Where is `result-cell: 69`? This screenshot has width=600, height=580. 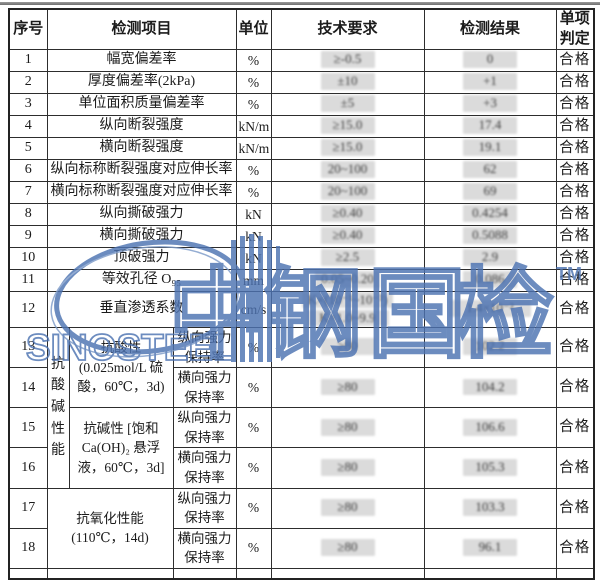 result-cell: 69 is located at coordinates (490, 192).